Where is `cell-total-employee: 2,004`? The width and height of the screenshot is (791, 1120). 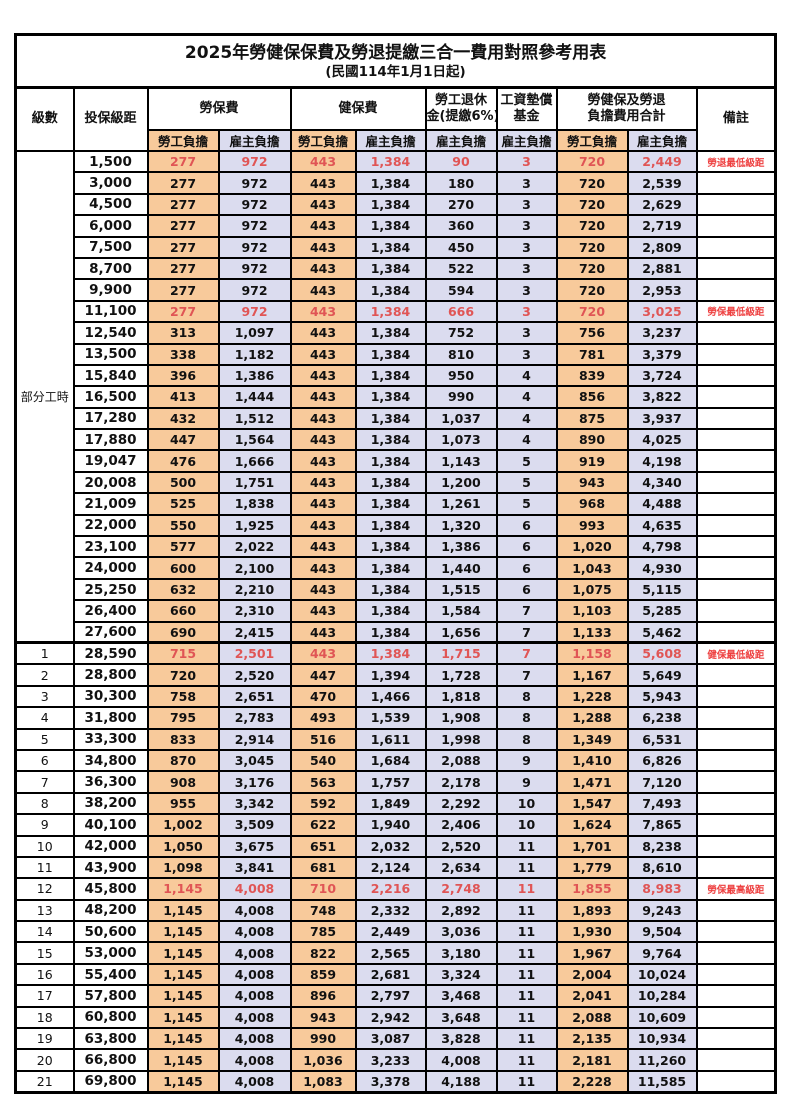
cell-total-employee: 2,004 is located at coordinates (592, 974).